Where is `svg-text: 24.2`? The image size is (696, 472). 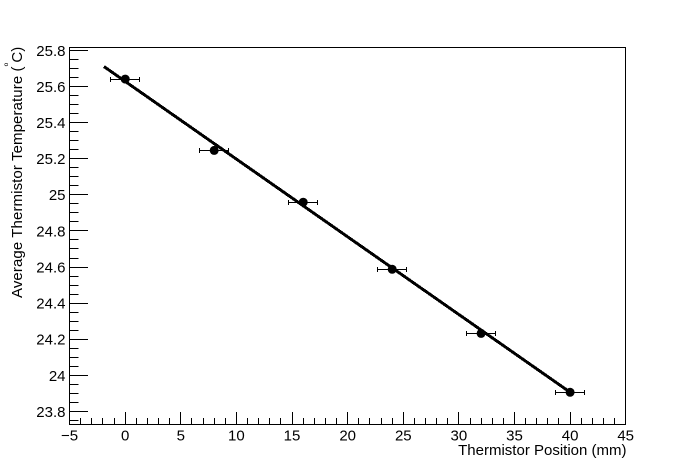 svg-text: 24.2 is located at coordinates (50, 340).